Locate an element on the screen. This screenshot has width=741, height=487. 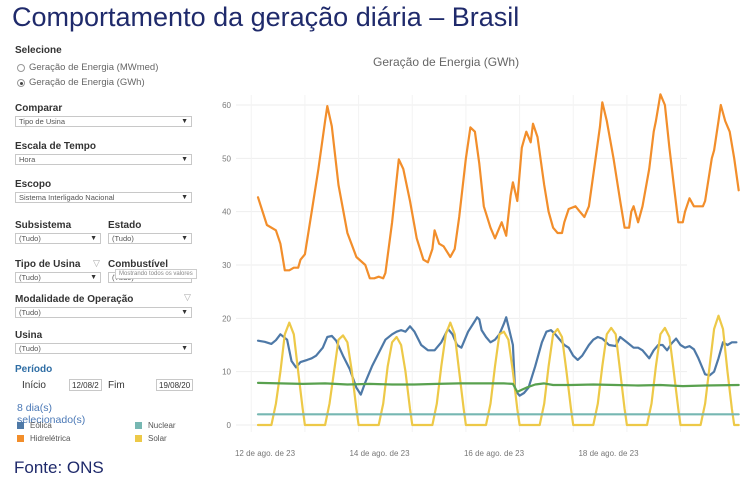
combustivel-label: Combustível is located at coordinates (138, 264).